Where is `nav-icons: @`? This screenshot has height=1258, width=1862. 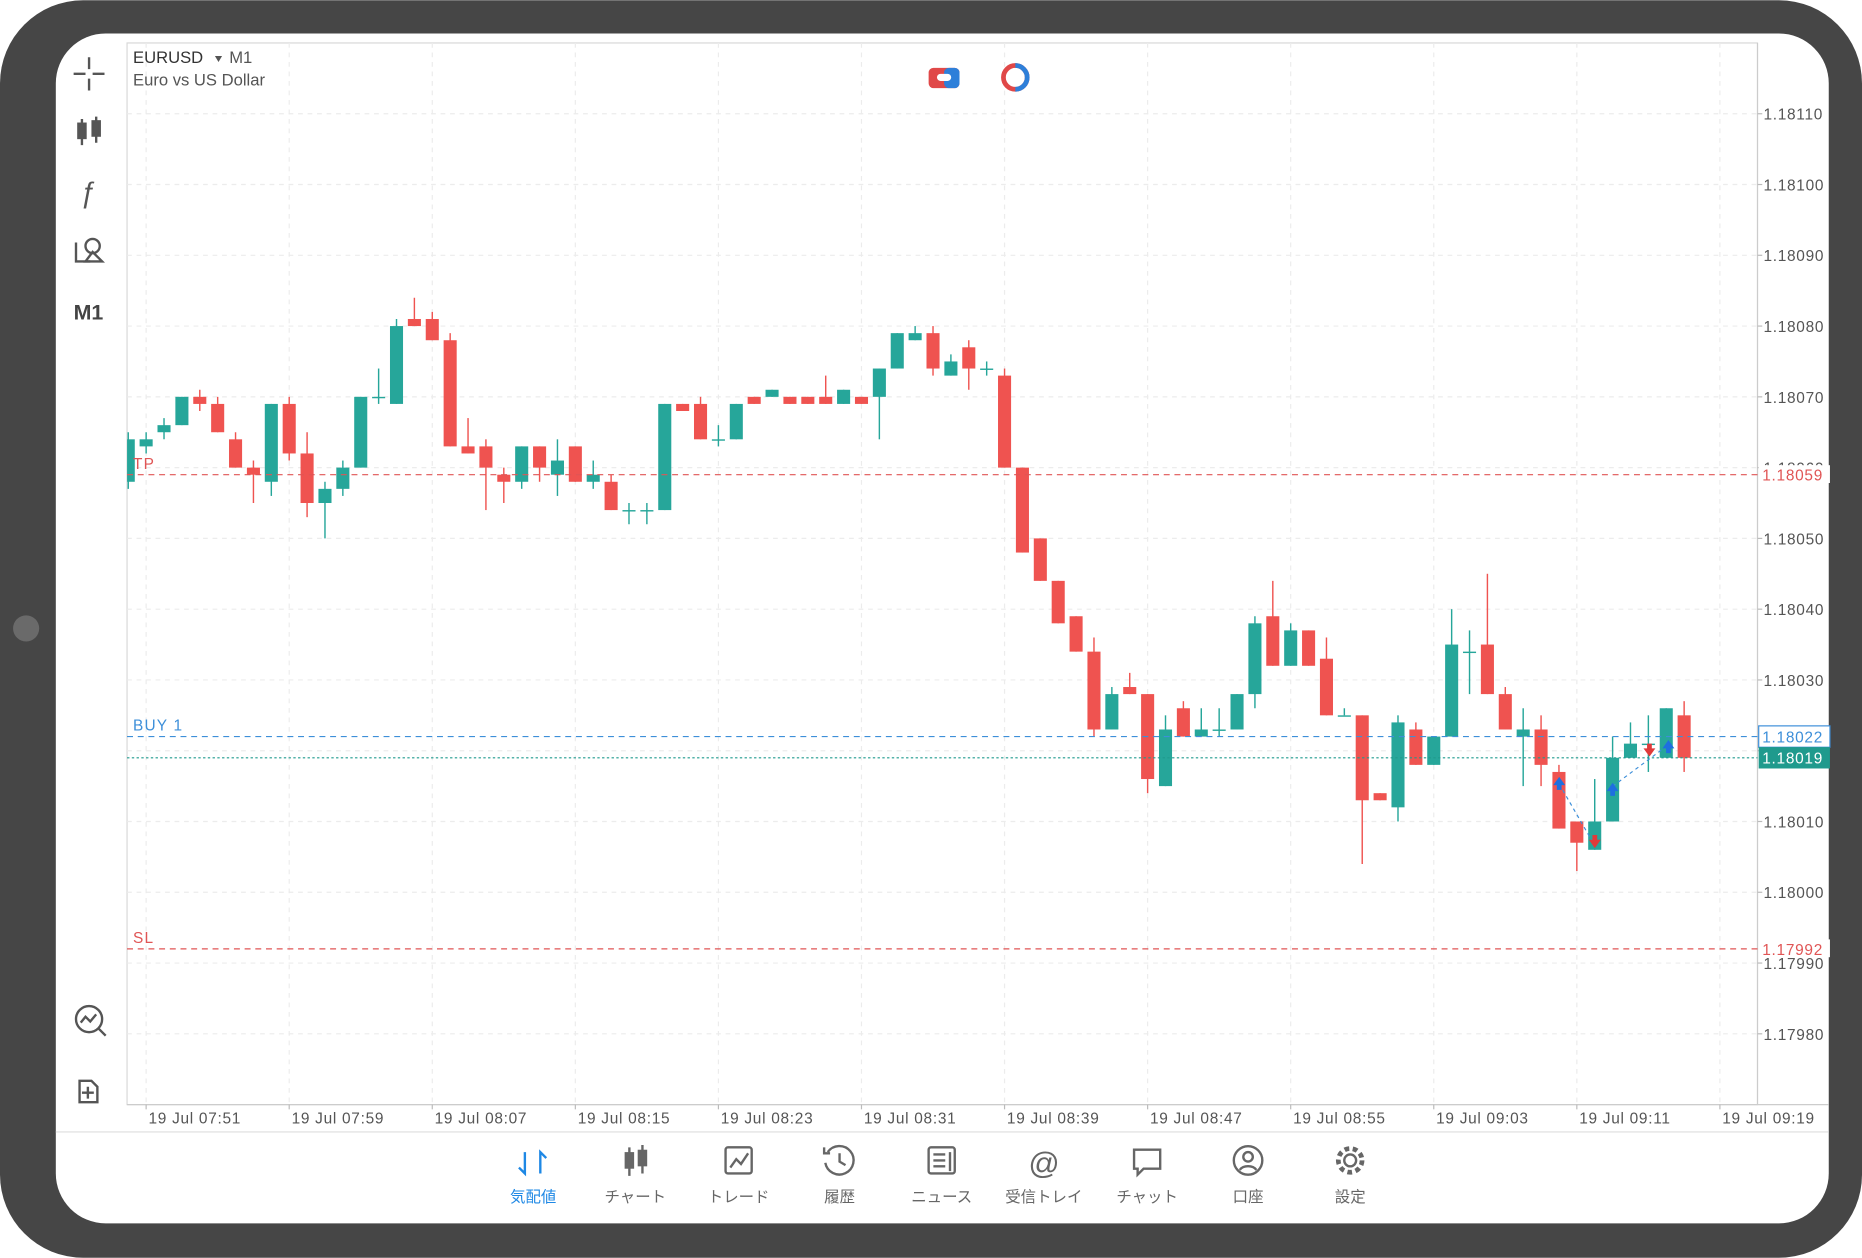
nav-icons: @ is located at coordinates (941, 1162).